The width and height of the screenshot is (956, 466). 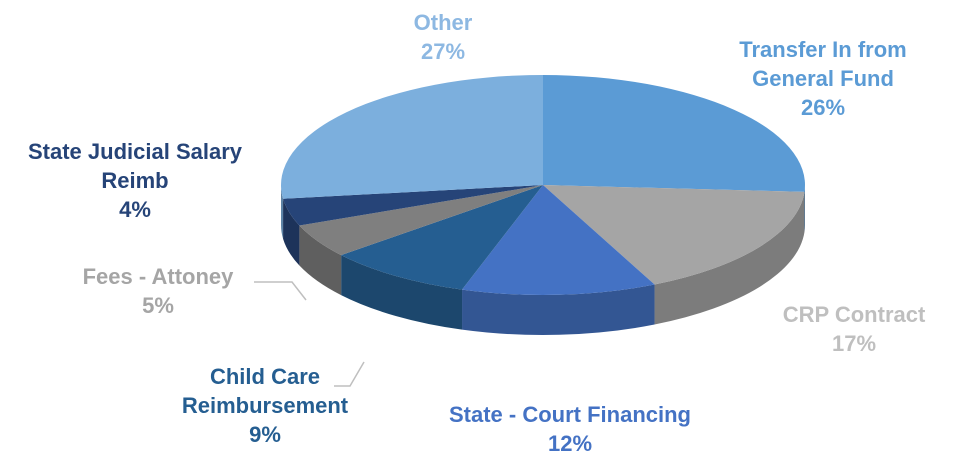 What do you see at coordinates (135, 166) in the screenshot?
I see `slice-category-label: State Judicial Salary Reimb` at bounding box center [135, 166].